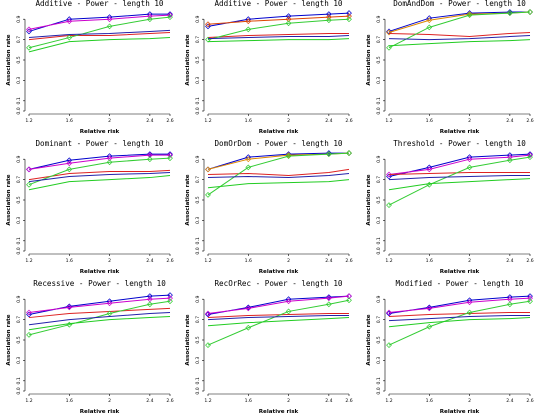 The image size is (542, 419). I want to click on y-tick-label: 0.7, so click(379, 319).